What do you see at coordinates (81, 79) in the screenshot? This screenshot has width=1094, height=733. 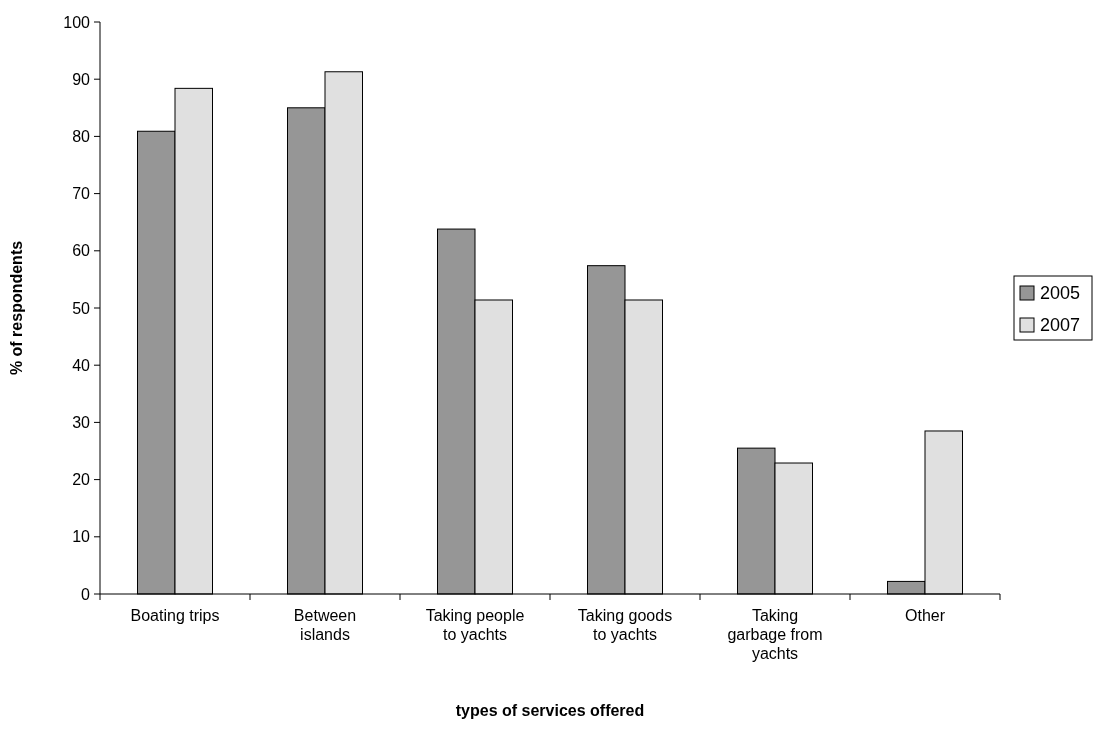 I see `y-tick-label: 90` at bounding box center [81, 79].